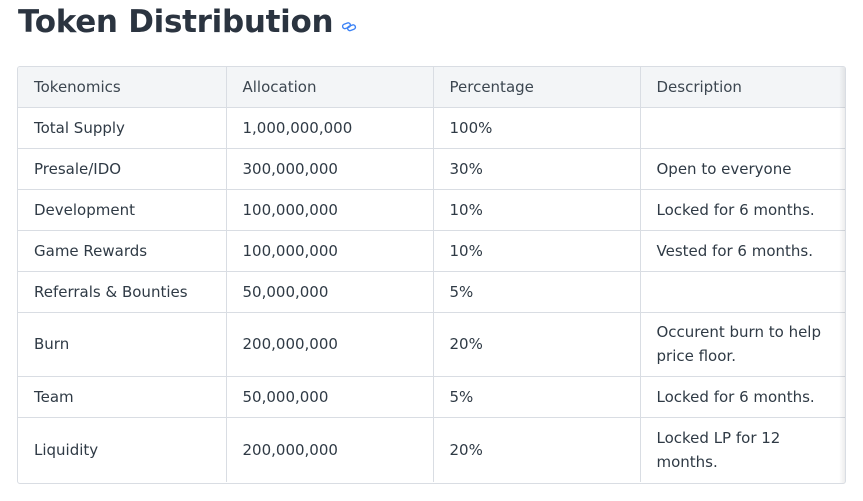 The image size is (863, 501). What do you see at coordinates (122, 169) in the screenshot?
I see `cell-tokenomics: Presale/IDO` at bounding box center [122, 169].